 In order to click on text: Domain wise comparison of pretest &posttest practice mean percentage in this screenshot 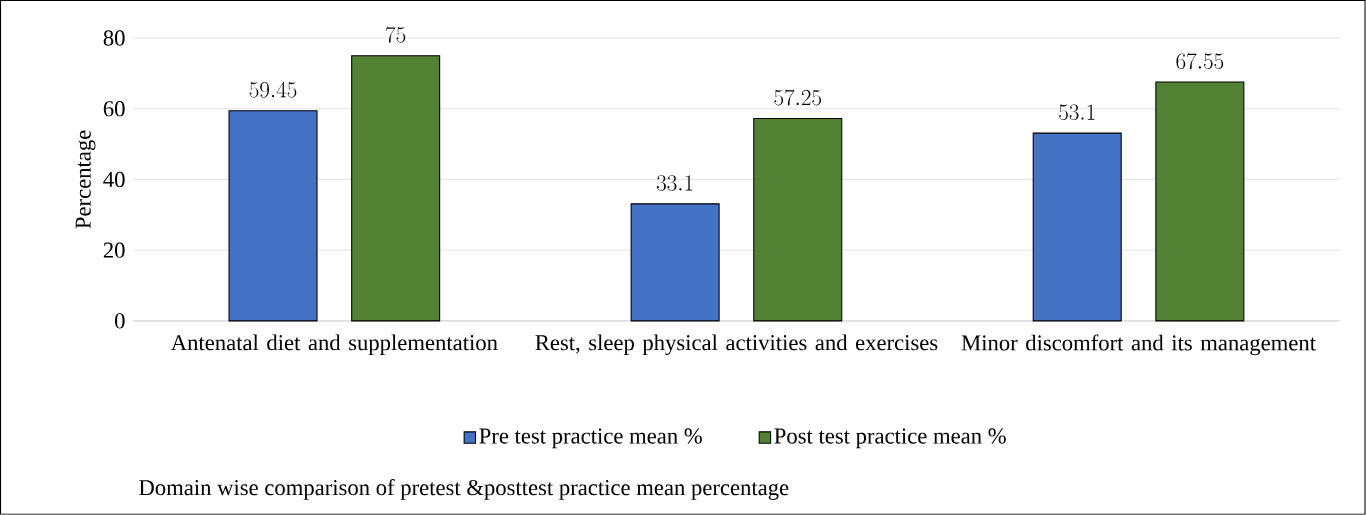, I will do `click(464, 490)`.